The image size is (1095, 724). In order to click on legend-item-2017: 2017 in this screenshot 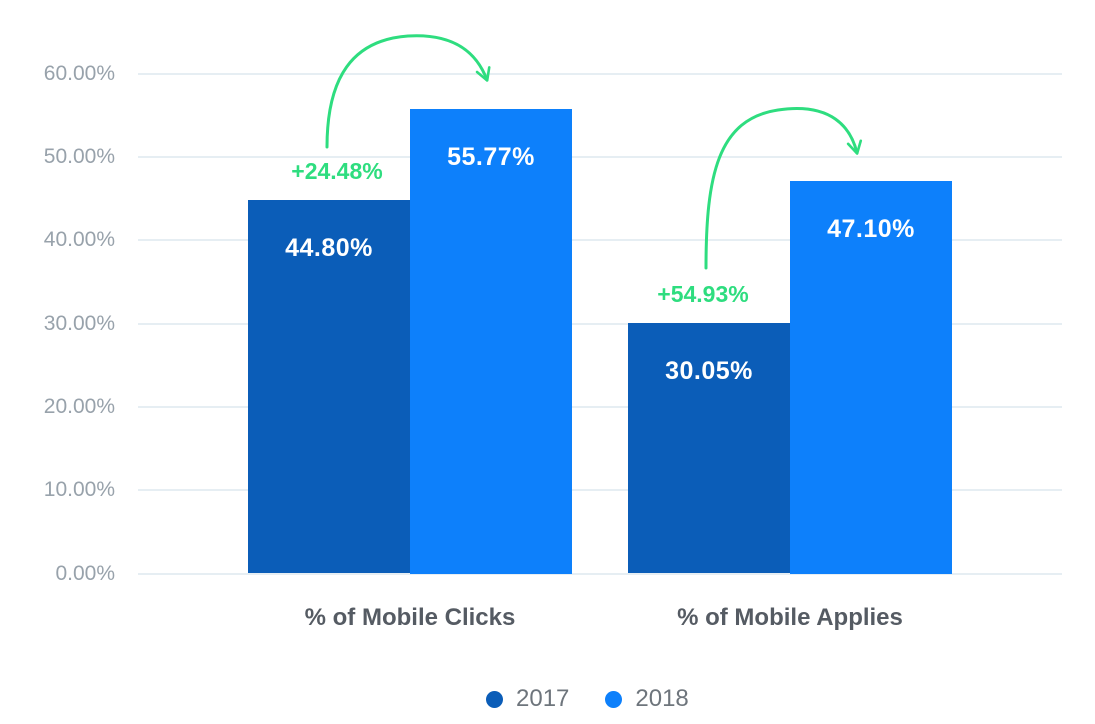, I will do `click(527, 699)`.